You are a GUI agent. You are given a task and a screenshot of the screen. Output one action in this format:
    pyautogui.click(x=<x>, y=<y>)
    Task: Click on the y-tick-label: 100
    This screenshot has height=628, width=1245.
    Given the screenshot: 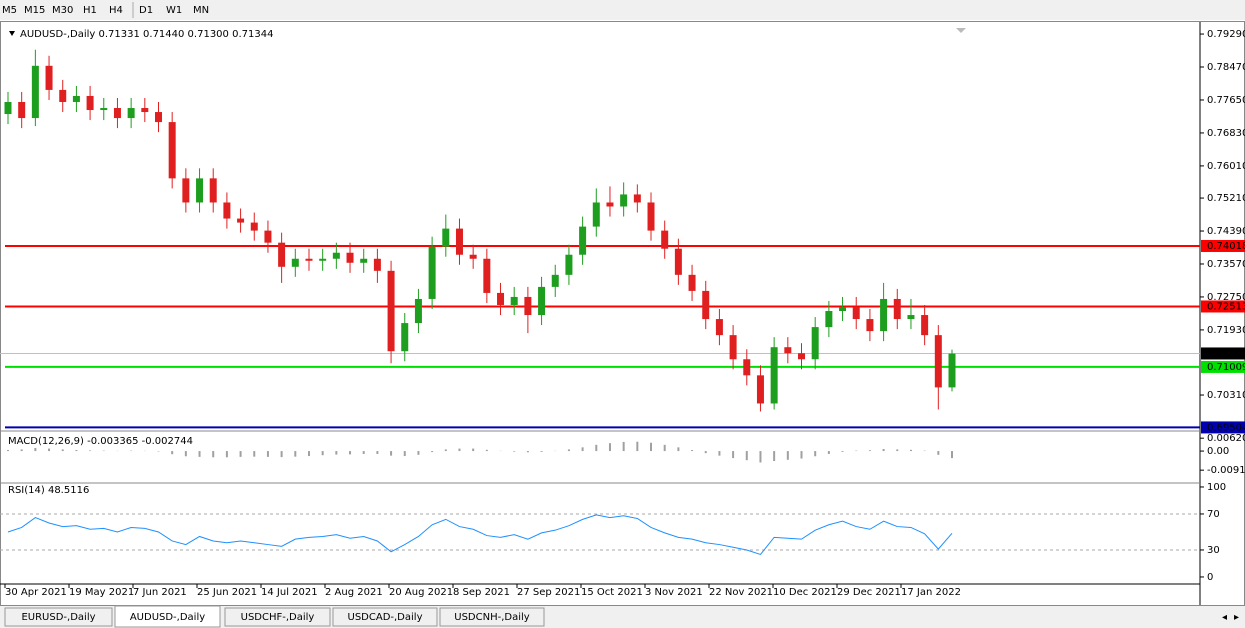 What is the action you would take?
    pyautogui.click(x=1216, y=487)
    